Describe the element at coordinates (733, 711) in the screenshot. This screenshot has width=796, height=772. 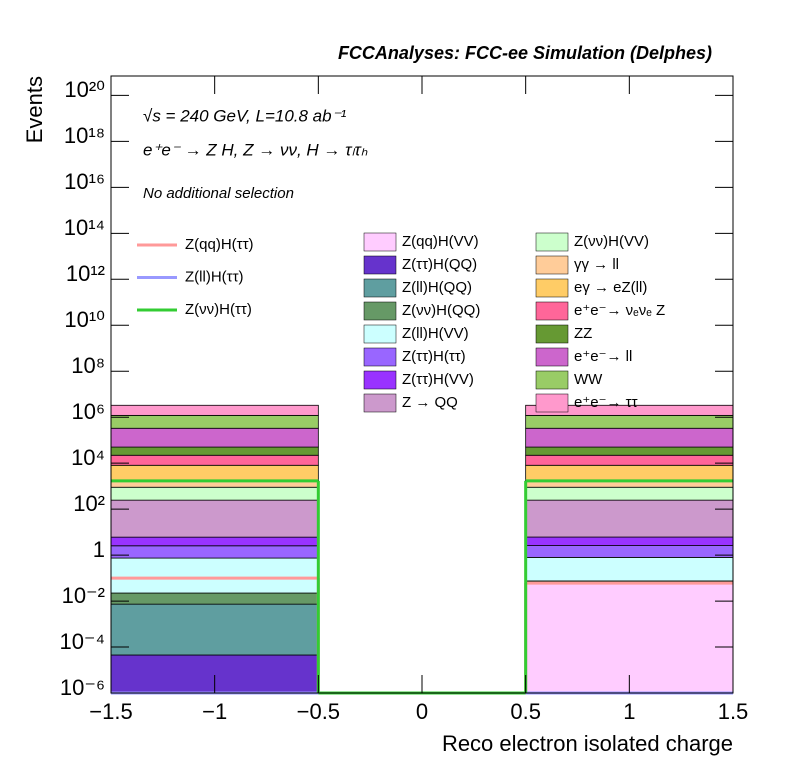
I see `x-tick-label: 1.5` at that location.